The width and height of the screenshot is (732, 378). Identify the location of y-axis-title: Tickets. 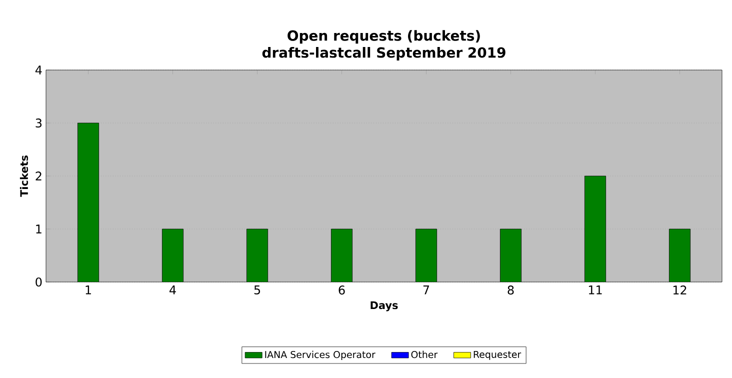
(24, 176).